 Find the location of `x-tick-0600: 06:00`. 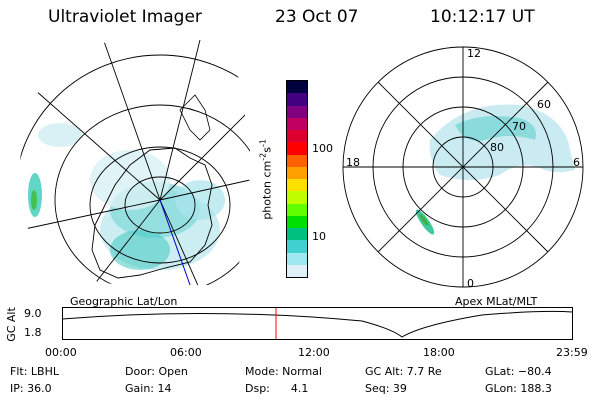

x-tick-0600: 06:00 is located at coordinates (186, 352).